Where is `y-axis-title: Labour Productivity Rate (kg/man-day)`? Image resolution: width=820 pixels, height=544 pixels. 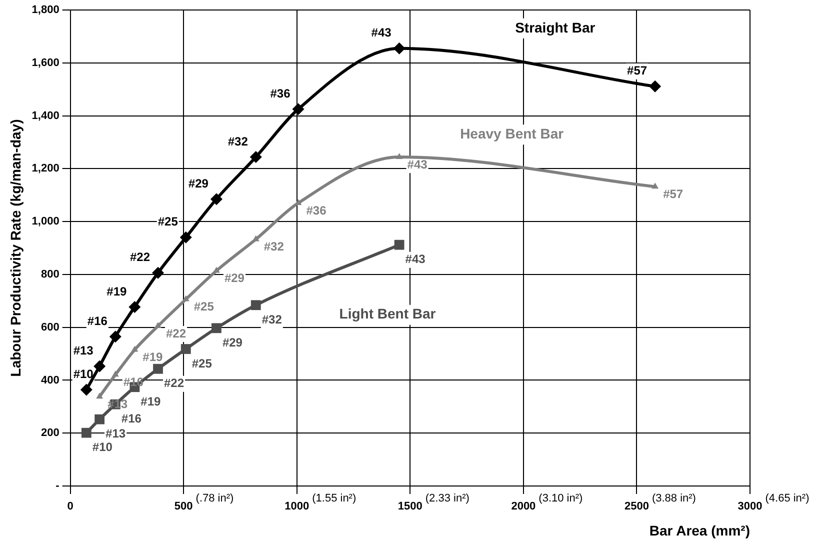
y-axis-title: Labour Productivity Rate (kg/man-day) is located at coordinates (15, 248).